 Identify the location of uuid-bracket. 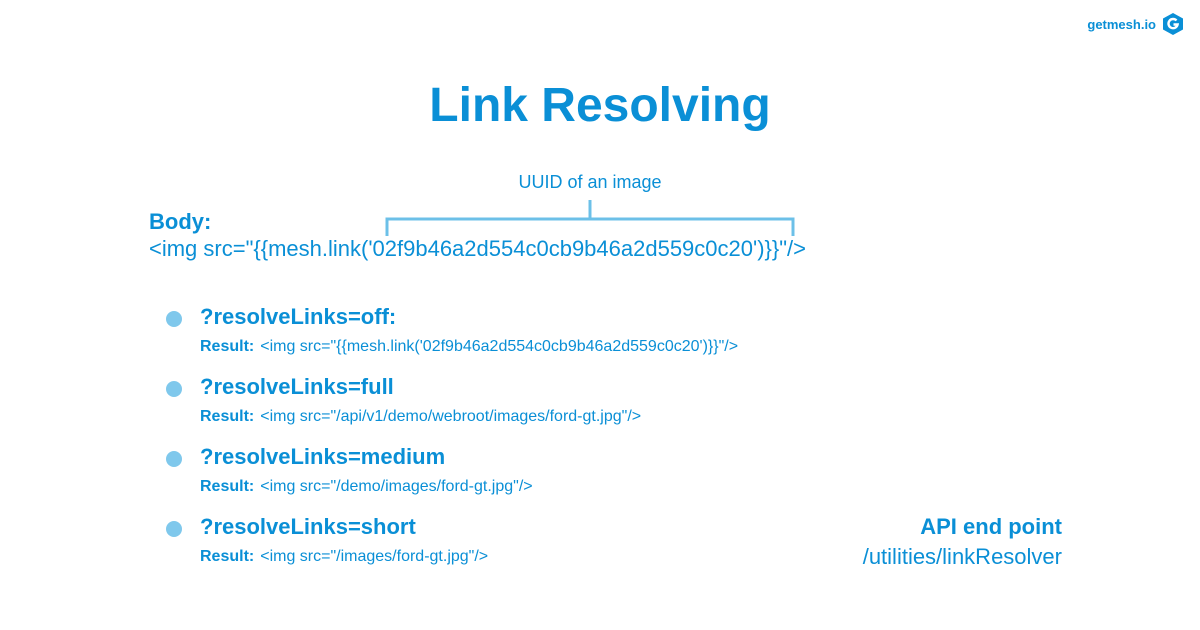
(590, 218).